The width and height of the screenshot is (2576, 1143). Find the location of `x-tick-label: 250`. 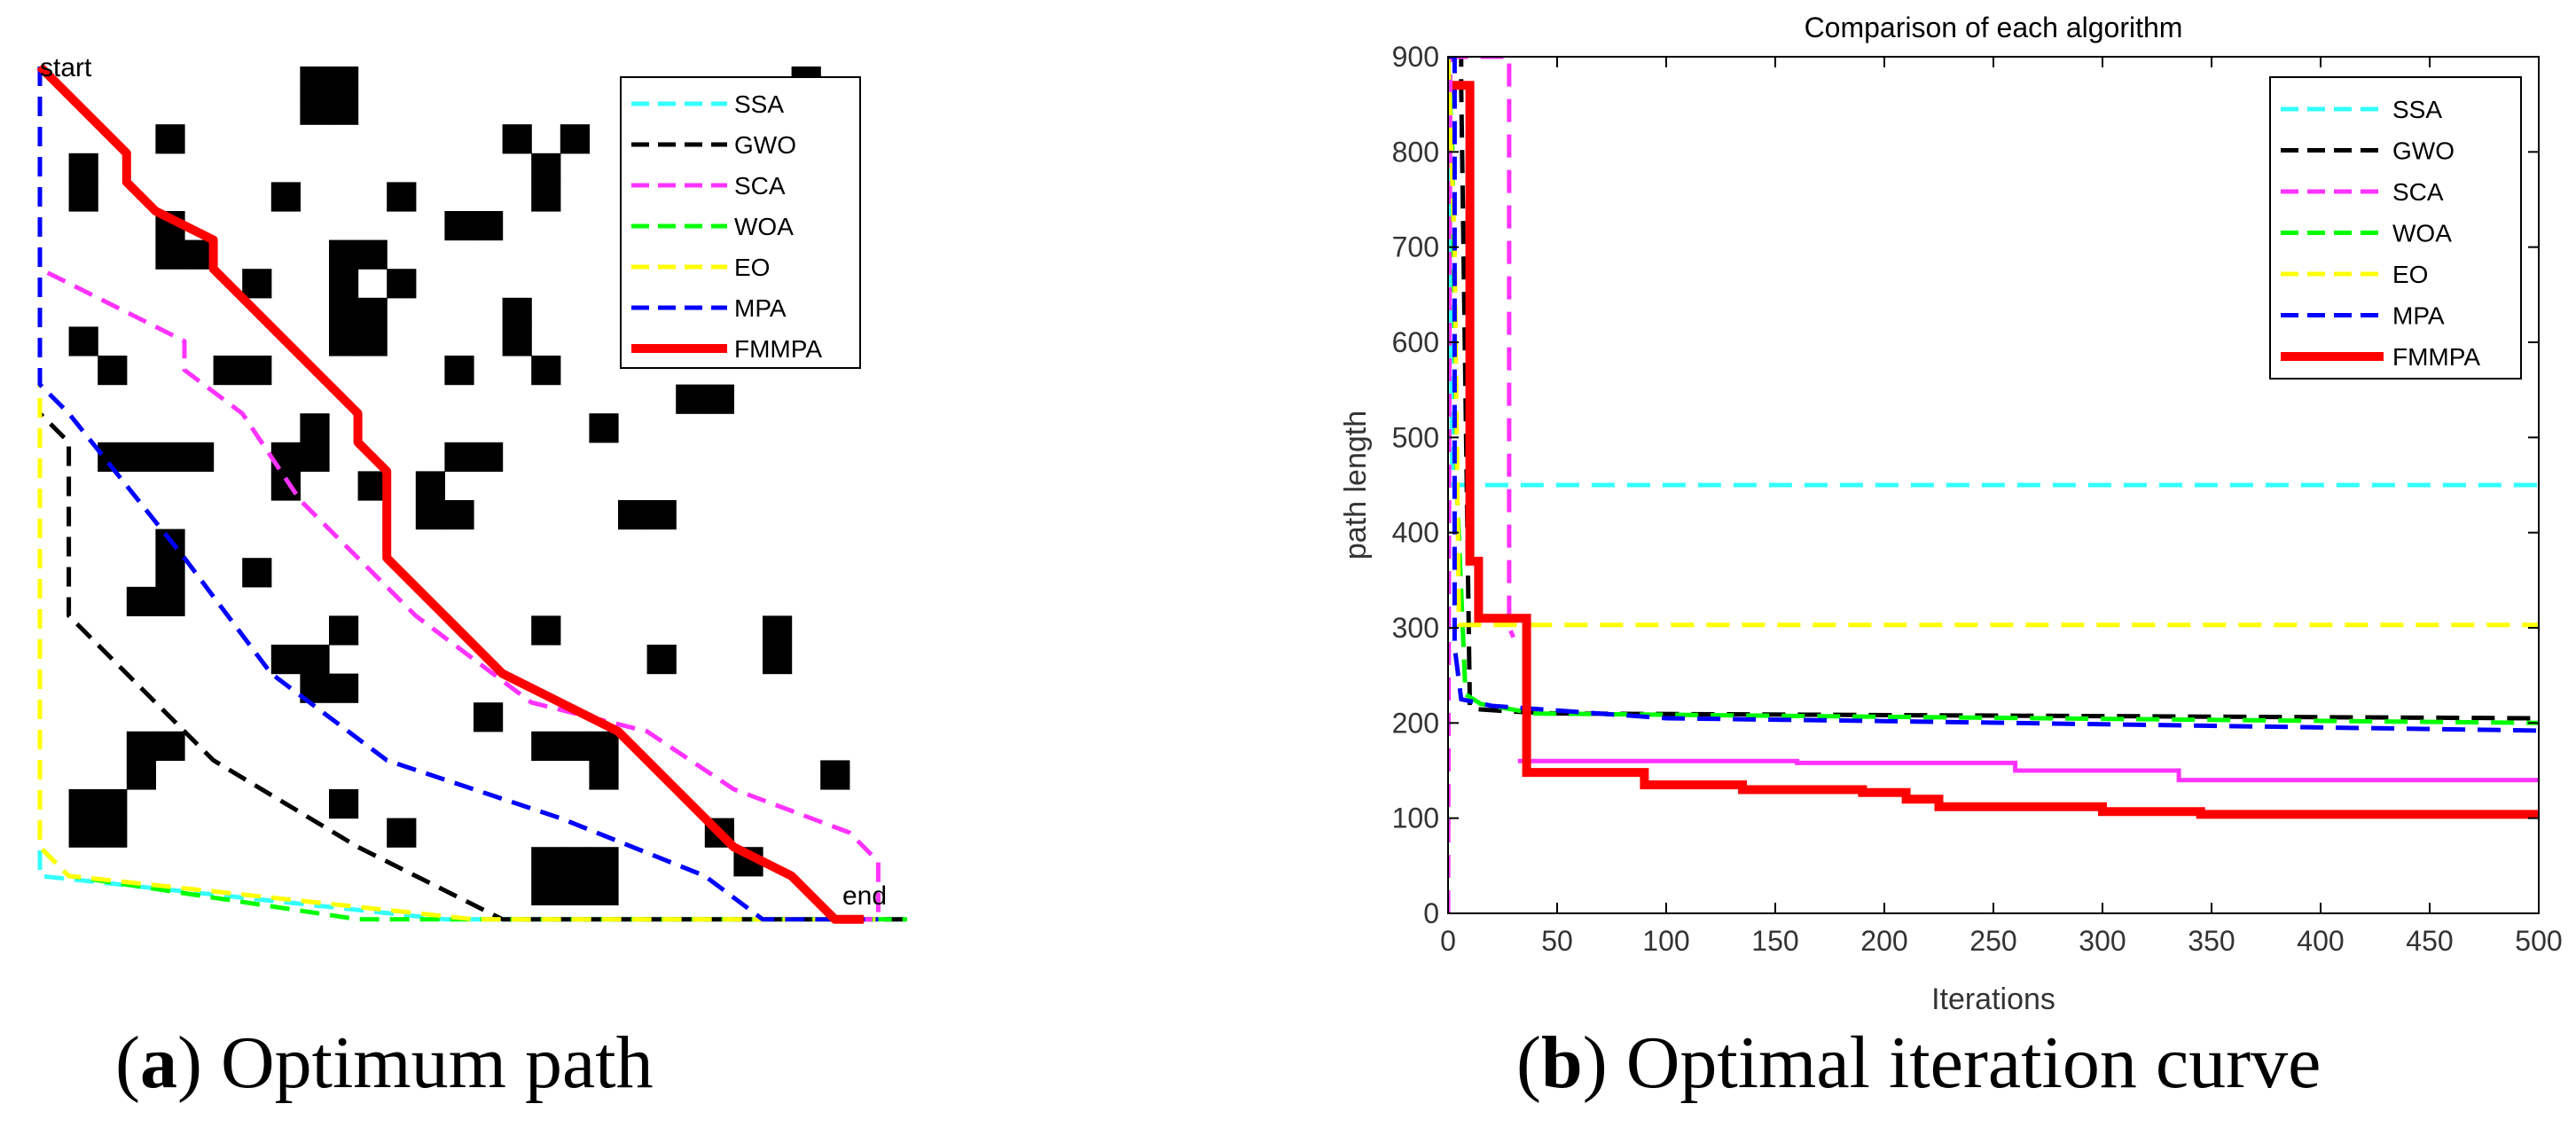

x-tick-label: 250 is located at coordinates (1992, 941).